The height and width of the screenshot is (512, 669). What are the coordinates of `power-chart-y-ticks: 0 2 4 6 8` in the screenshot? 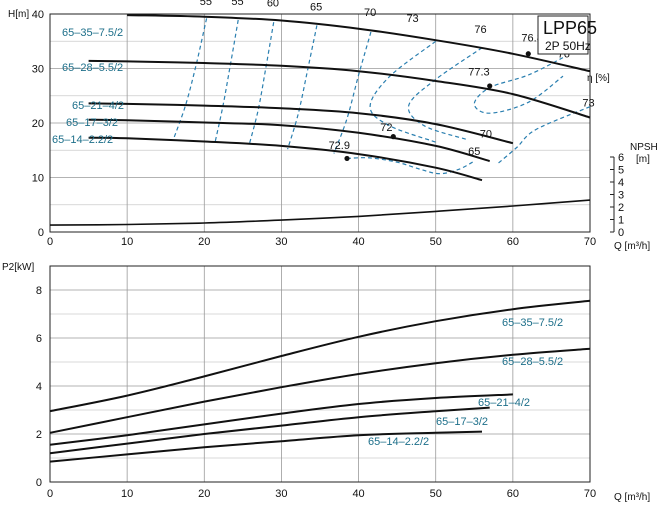 It's located at (39, 387).